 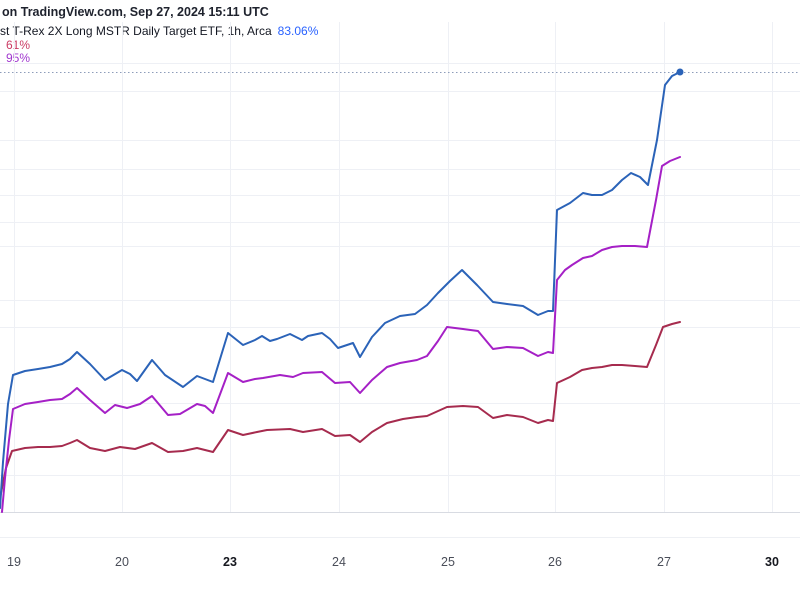 I want to click on x-axis-label: 24, so click(x=339, y=562).